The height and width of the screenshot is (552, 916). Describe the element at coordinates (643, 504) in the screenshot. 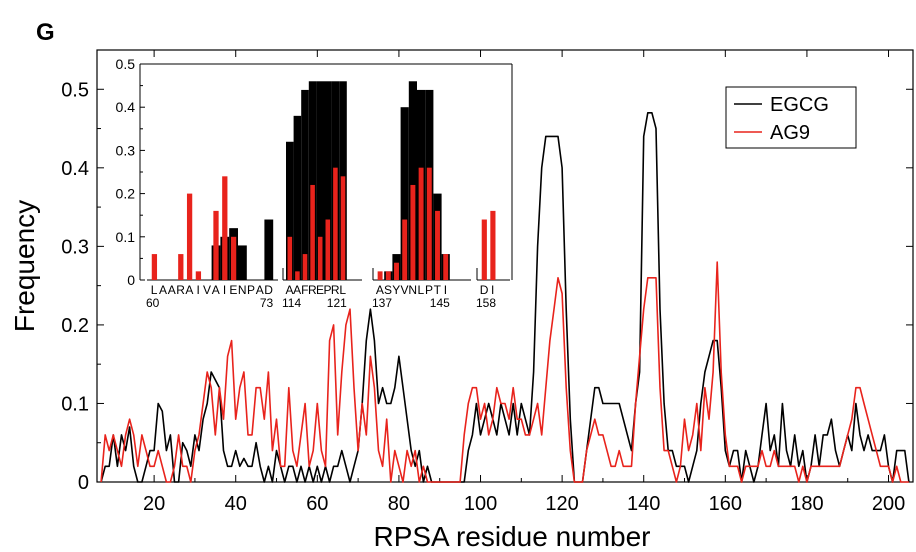

I see `x-tick-label: 140` at that location.